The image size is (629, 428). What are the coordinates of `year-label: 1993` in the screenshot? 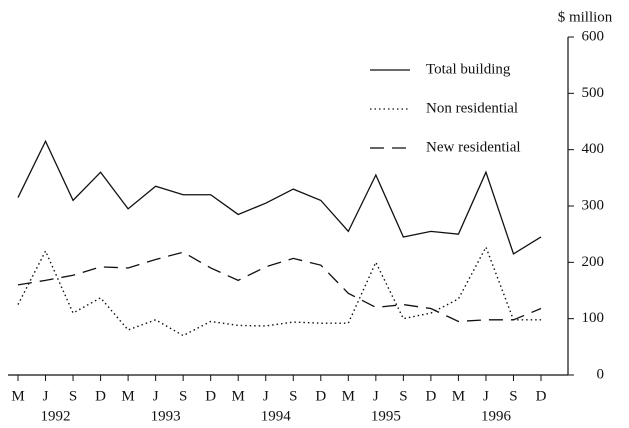 It's located at (166, 416).